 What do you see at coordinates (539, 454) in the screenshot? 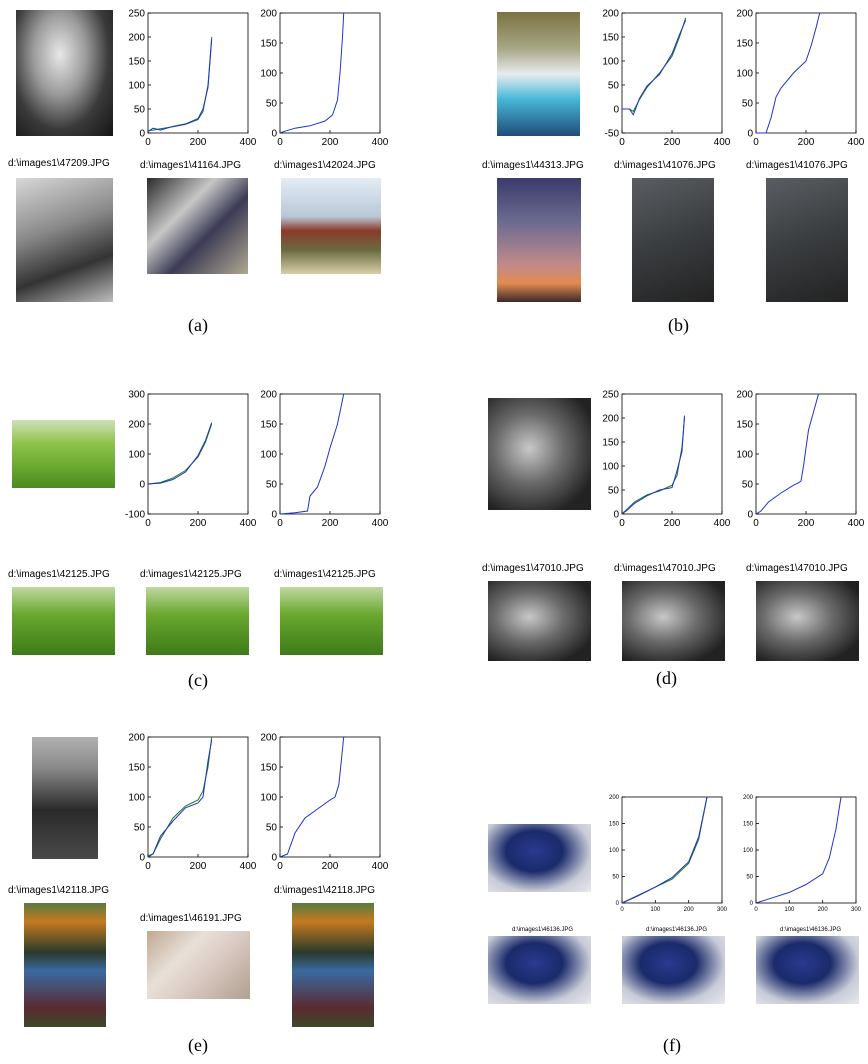
I see `query-photo-d` at bounding box center [539, 454].